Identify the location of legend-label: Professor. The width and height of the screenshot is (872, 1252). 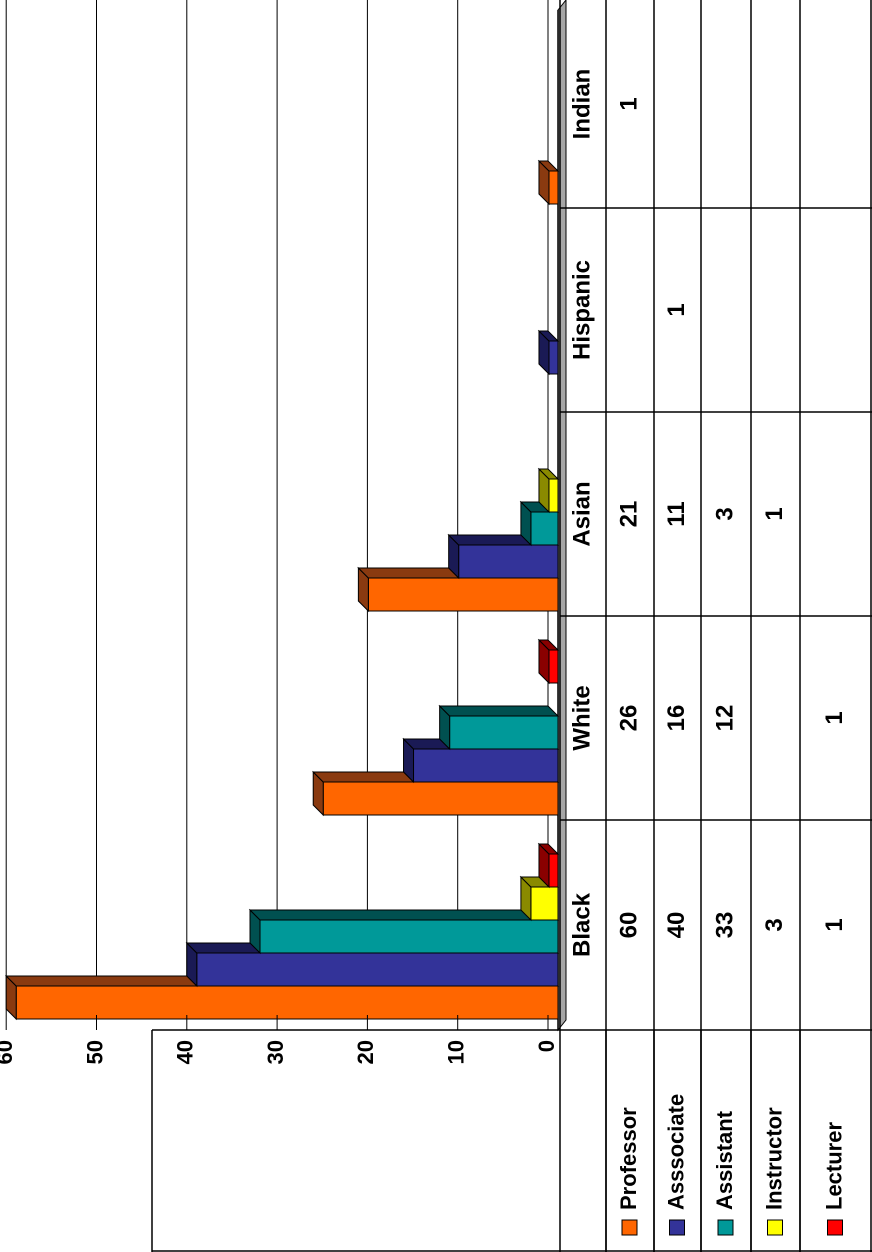
(628, 1158).